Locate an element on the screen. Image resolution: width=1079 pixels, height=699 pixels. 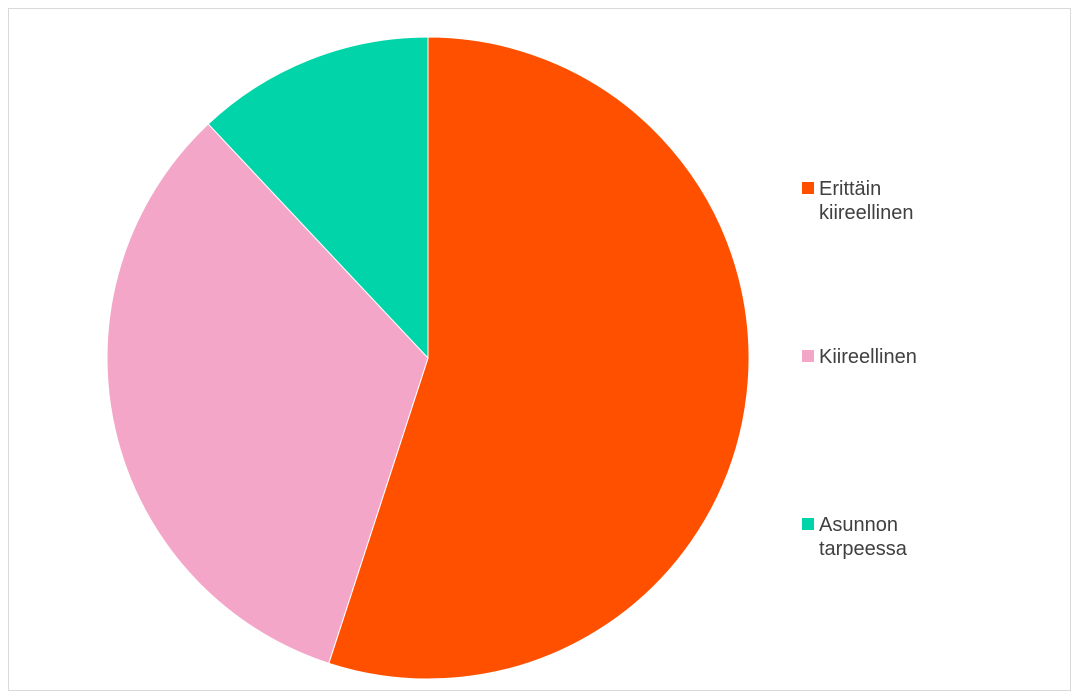
legend-item-asunnon-tarpeessa: Asunnon tarpeessa is located at coordinates (875, 537).